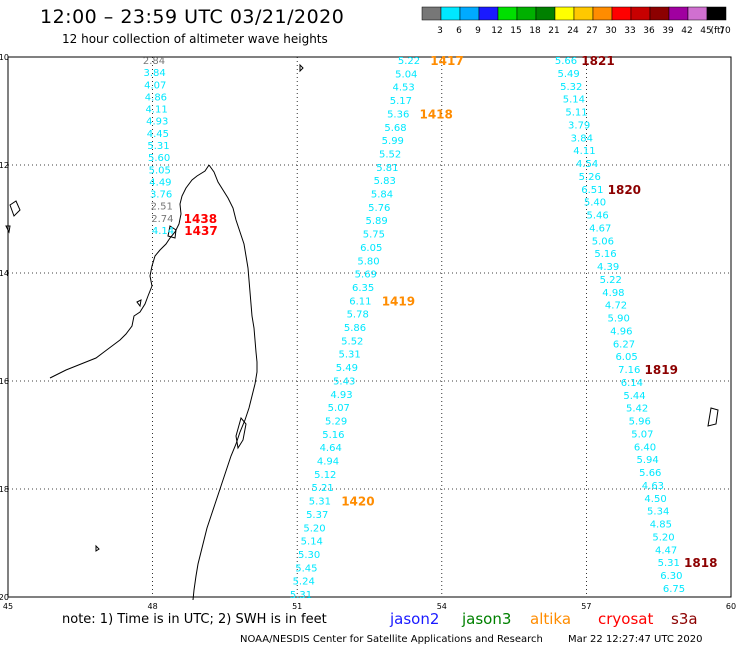 The image size is (740, 650). I want to click on wave-height-value: 4.72, so click(616, 306).